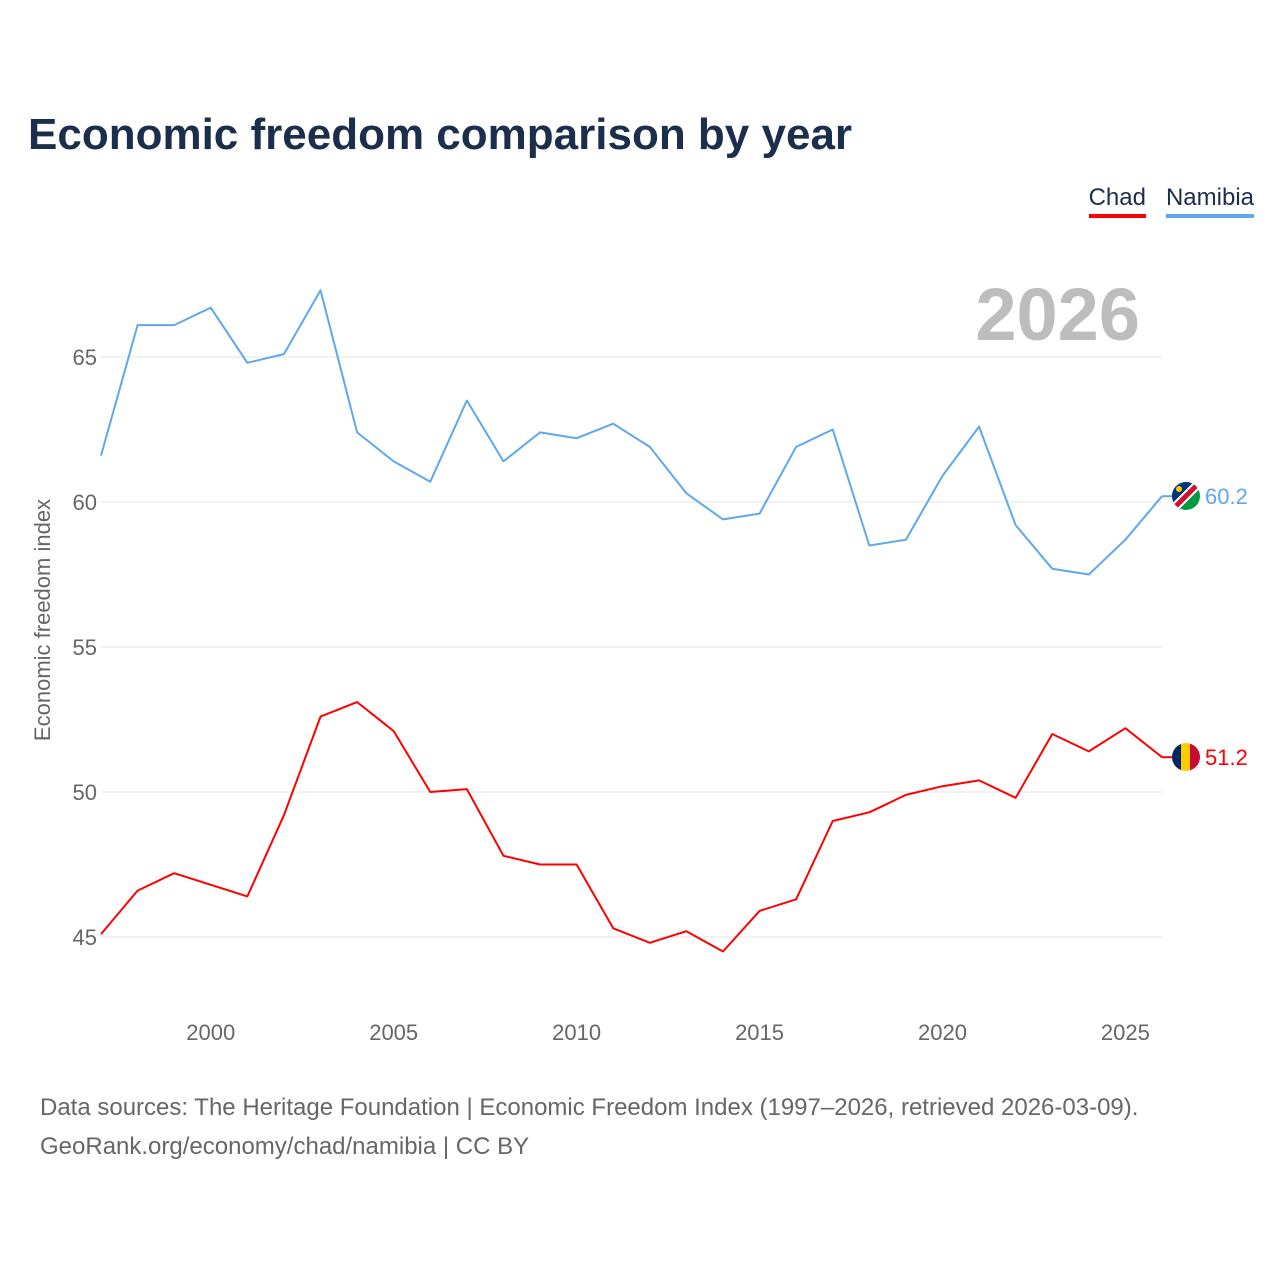 Image resolution: width=1280 pixels, height=1280 pixels. I want to click on x-tick-label: 2015, so click(759, 1032).